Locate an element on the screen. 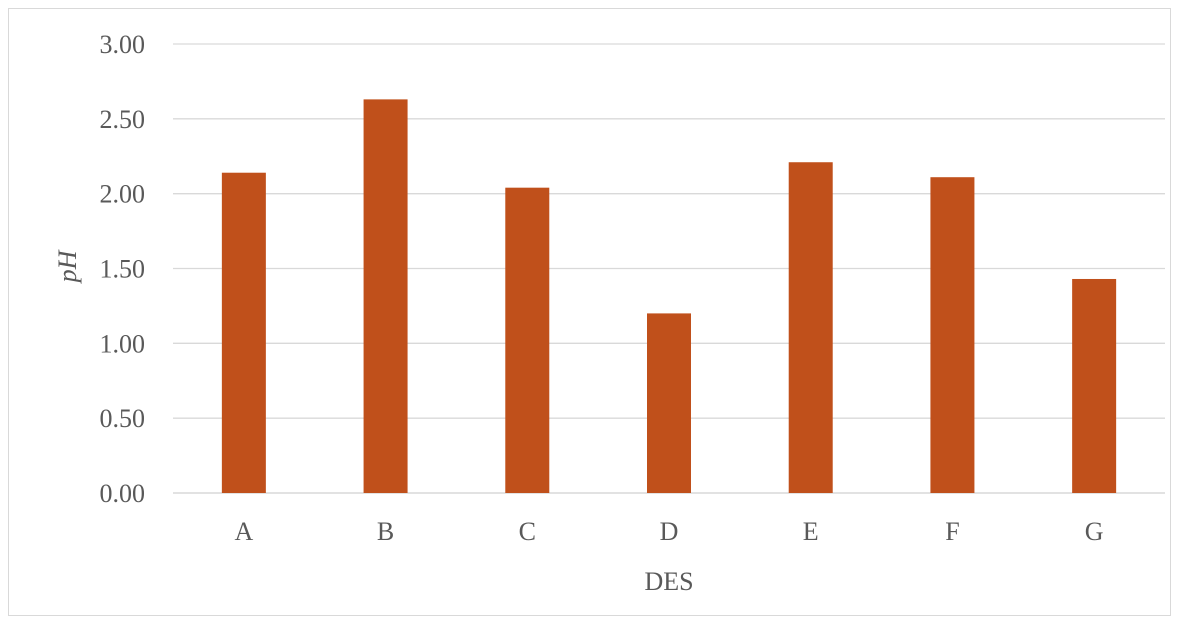 The width and height of the screenshot is (1182, 624). x-axis-ticks: A B C D E F G is located at coordinates (668, 531).